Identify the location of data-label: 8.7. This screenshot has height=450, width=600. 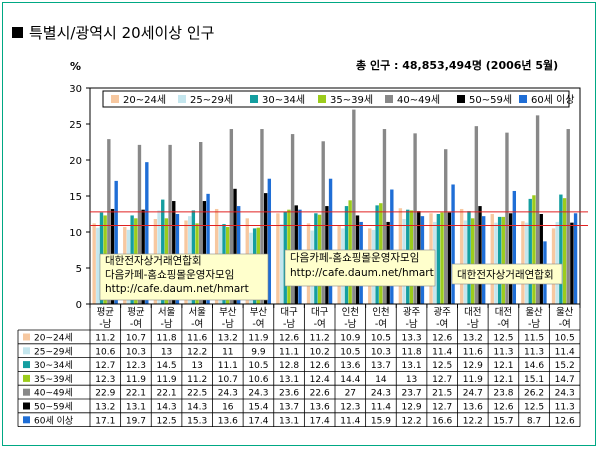
(534, 421).